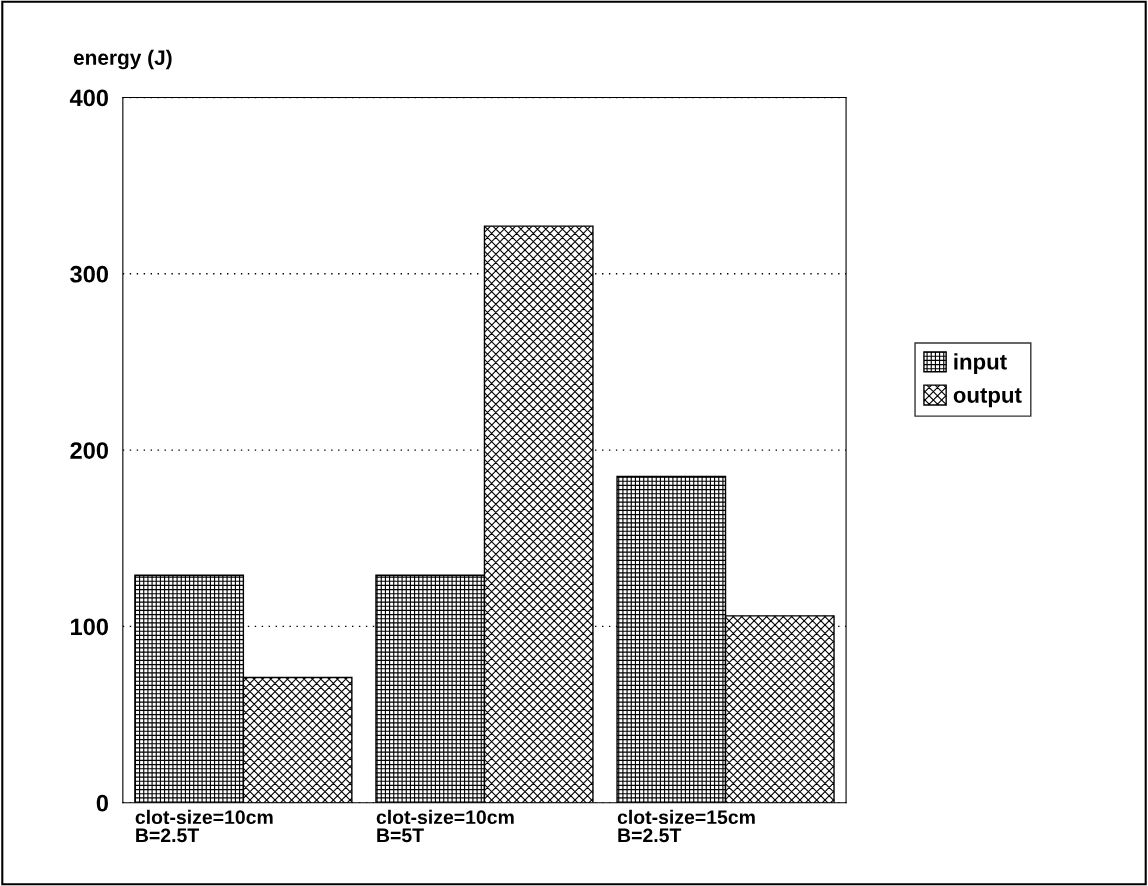  I want to click on y-axis-title: energy (J), so click(122, 59).